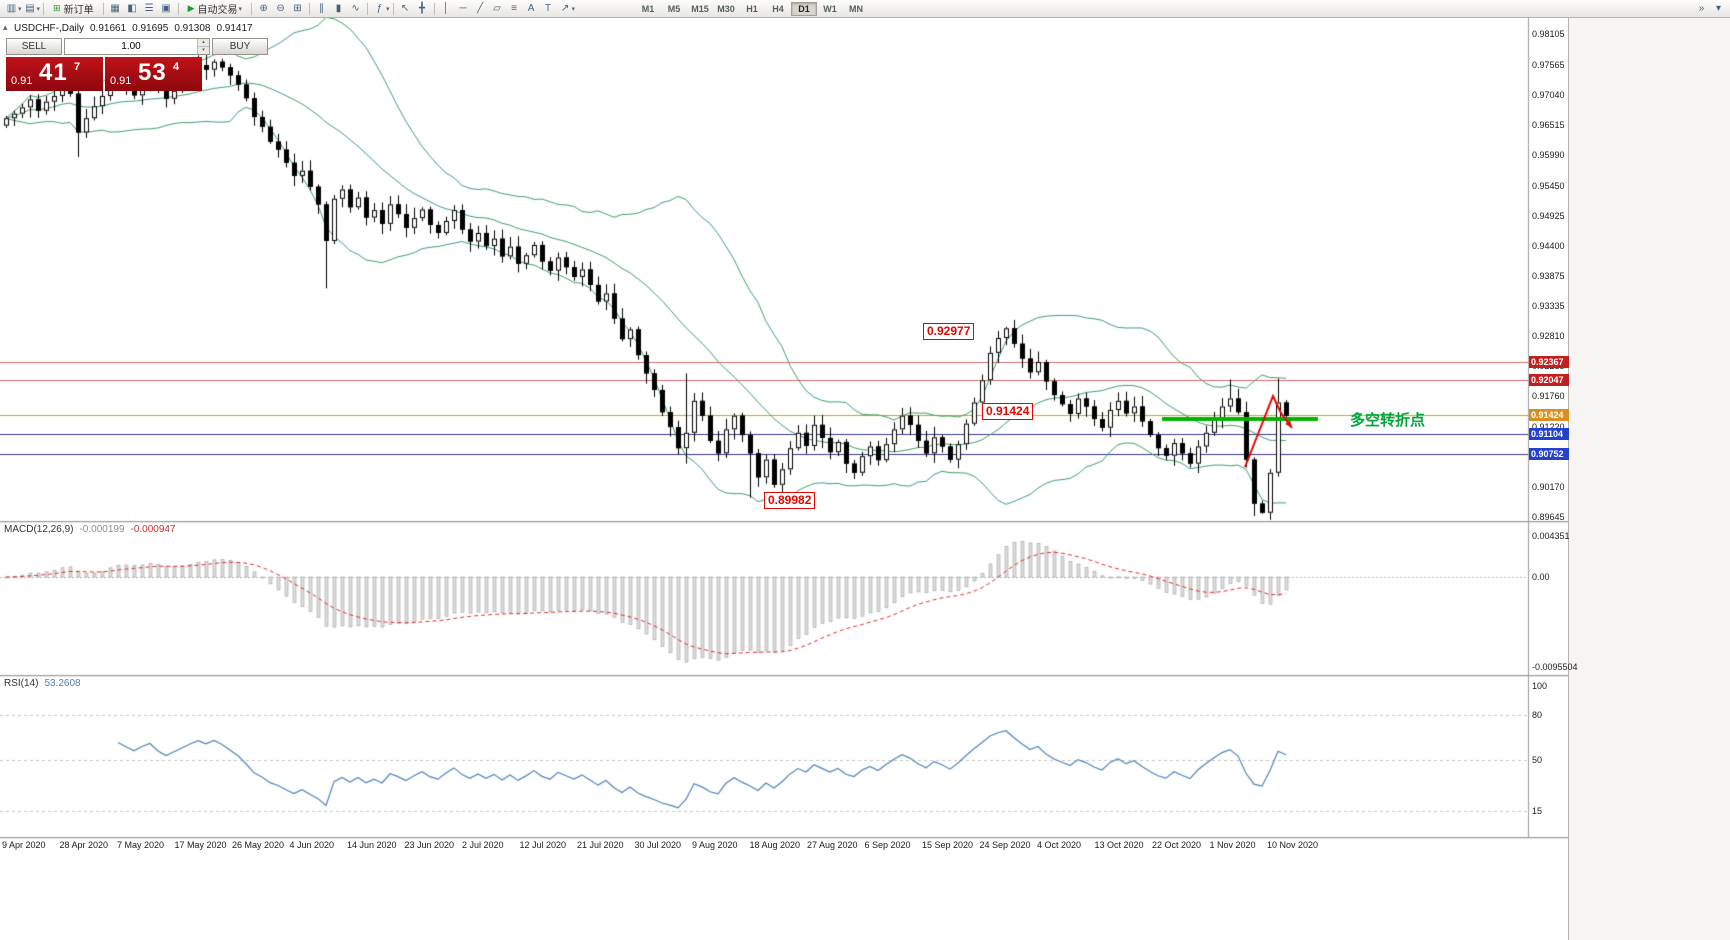 This screenshot has width=1730, height=940. Describe the element at coordinates (388, 9) in the screenshot. I see `indicators-caret-icon: ▾` at that location.